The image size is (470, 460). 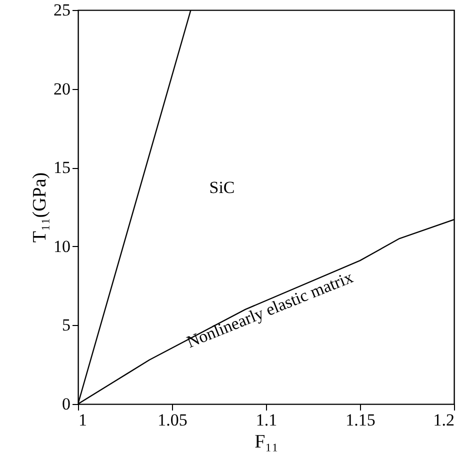 I want to click on x-tick-label: 1.1, so click(x=267, y=420).